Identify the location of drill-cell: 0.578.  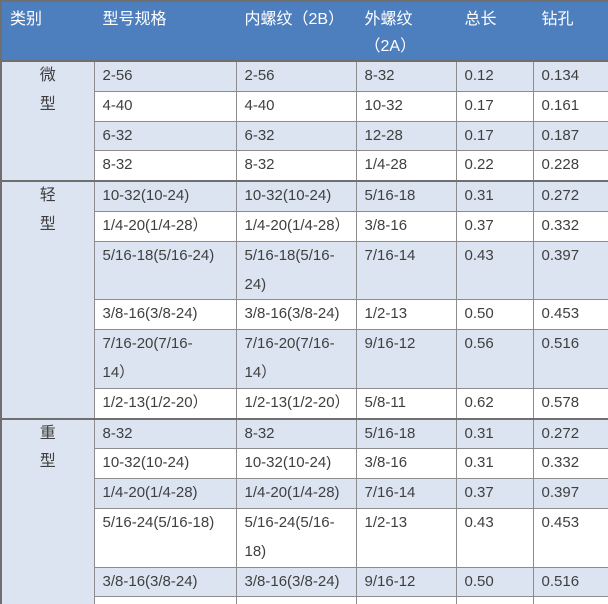
(570, 403).